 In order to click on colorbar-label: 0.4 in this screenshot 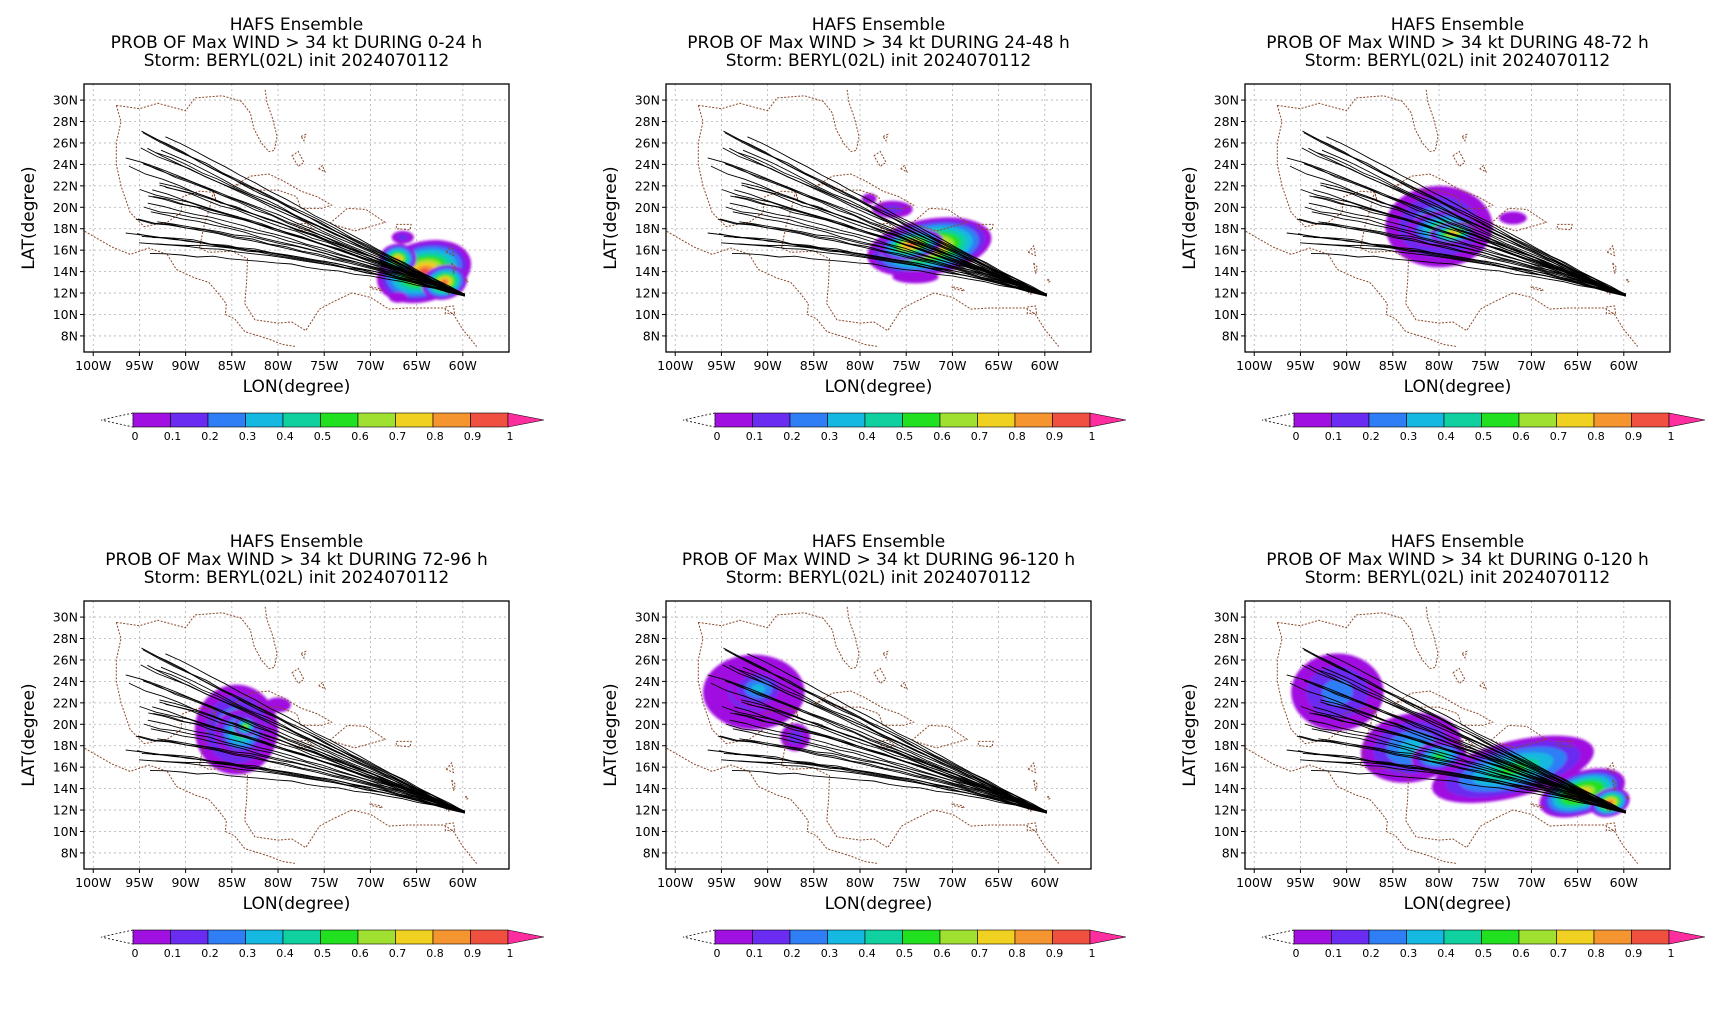, I will do `click(1446, 953)`.